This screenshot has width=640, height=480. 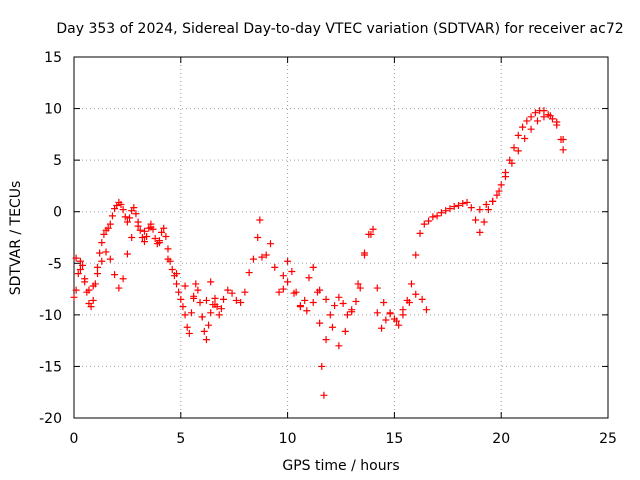 What do you see at coordinates (16, 238) in the screenshot?
I see `y-axis-label: SDTVAR / TECUs` at bounding box center [16, 238].